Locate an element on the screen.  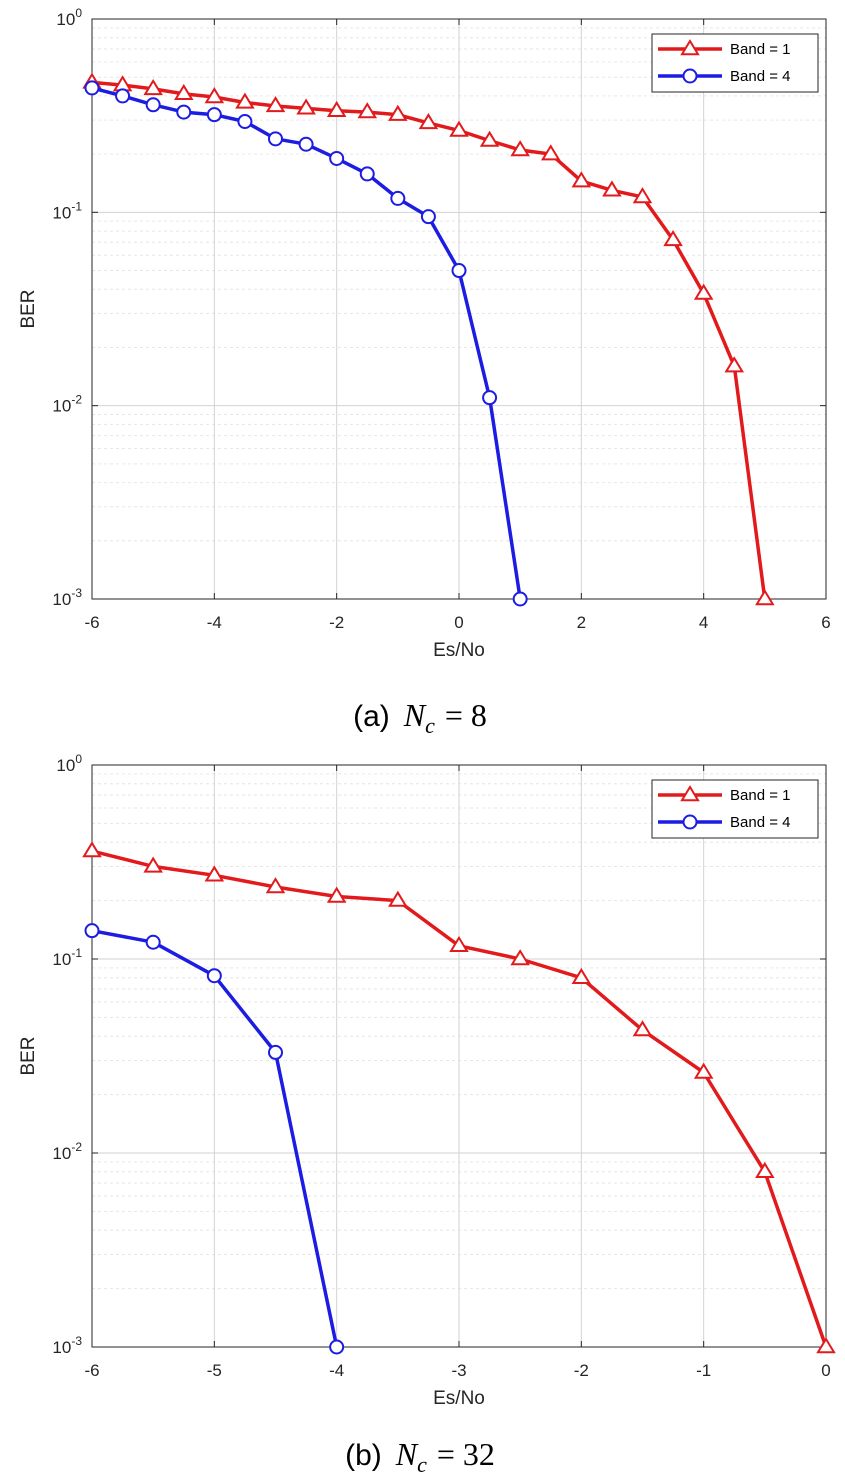
caption: (a) Nc = 8 is located at coordinates (420, 717).